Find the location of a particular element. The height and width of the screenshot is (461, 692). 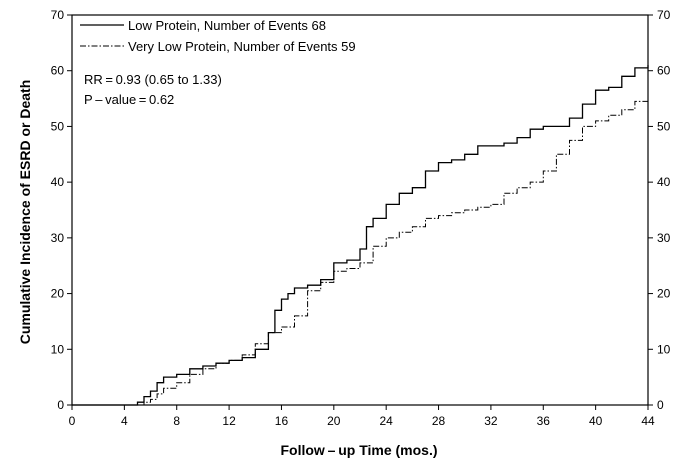

x-tick-label: 0 is located at coordinates (72, 421).